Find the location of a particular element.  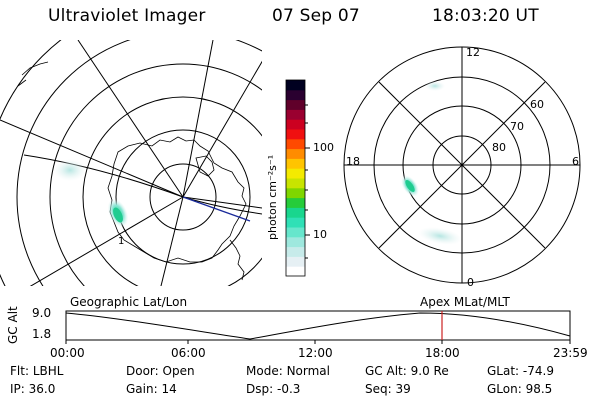

status-glon: GLon: 98.5 is located at coordinates (520, 389).